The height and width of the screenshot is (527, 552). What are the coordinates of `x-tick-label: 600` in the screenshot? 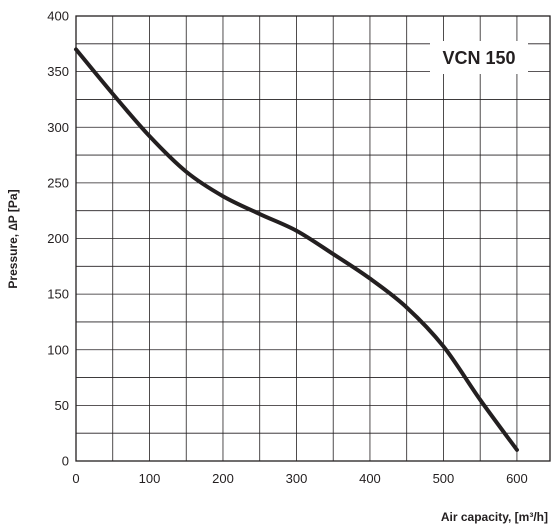 It's located at (517, 478).